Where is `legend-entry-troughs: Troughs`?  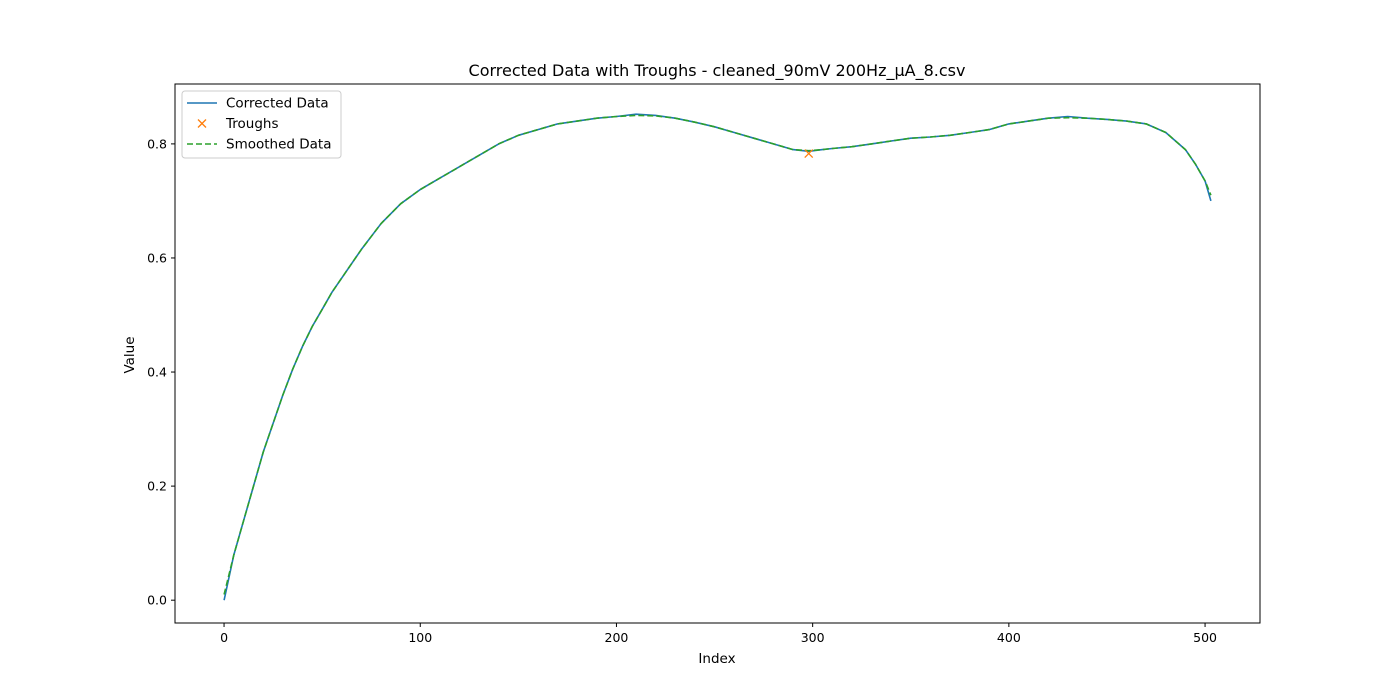 legend-entry-troughs: Troughs is located at coordinates (238, 124).